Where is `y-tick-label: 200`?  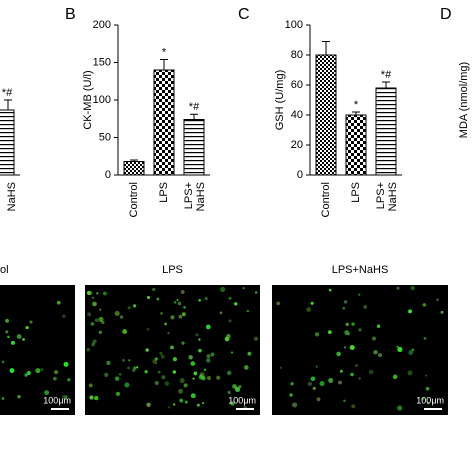
y-tick-label: 200 is located at coordinates (102, 25).